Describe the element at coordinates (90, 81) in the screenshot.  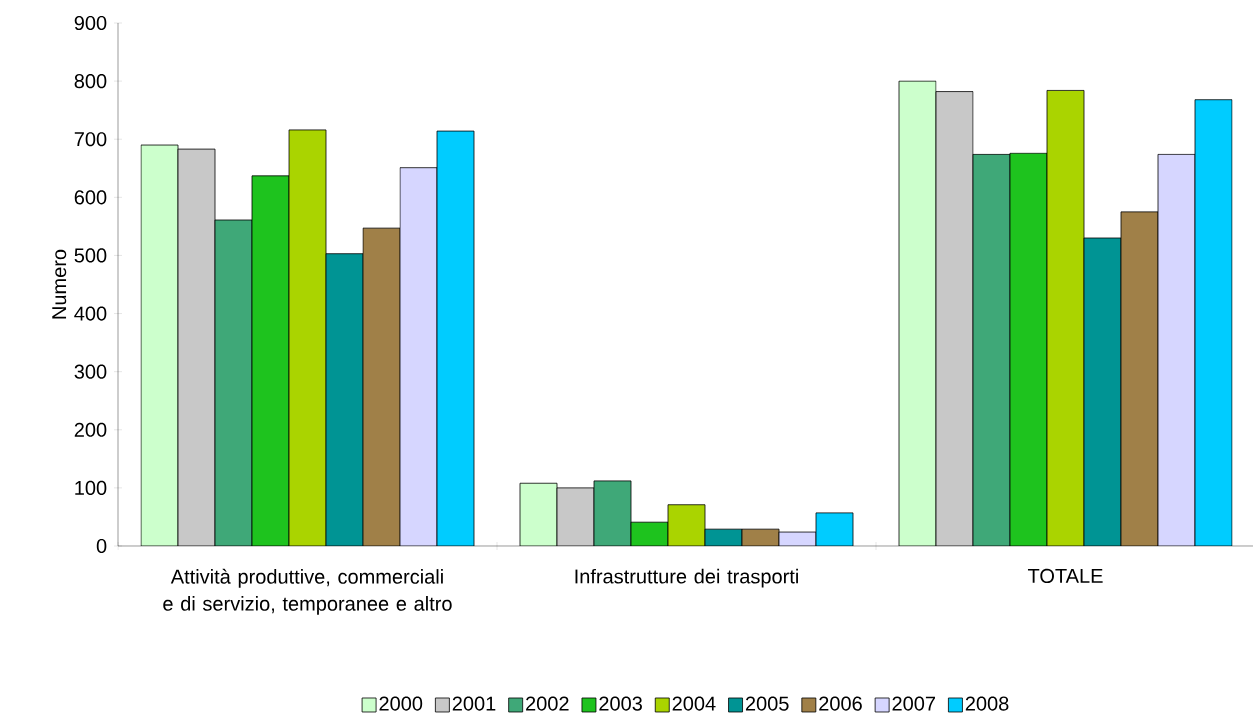
I see `y-tick-label: 800` at that location.